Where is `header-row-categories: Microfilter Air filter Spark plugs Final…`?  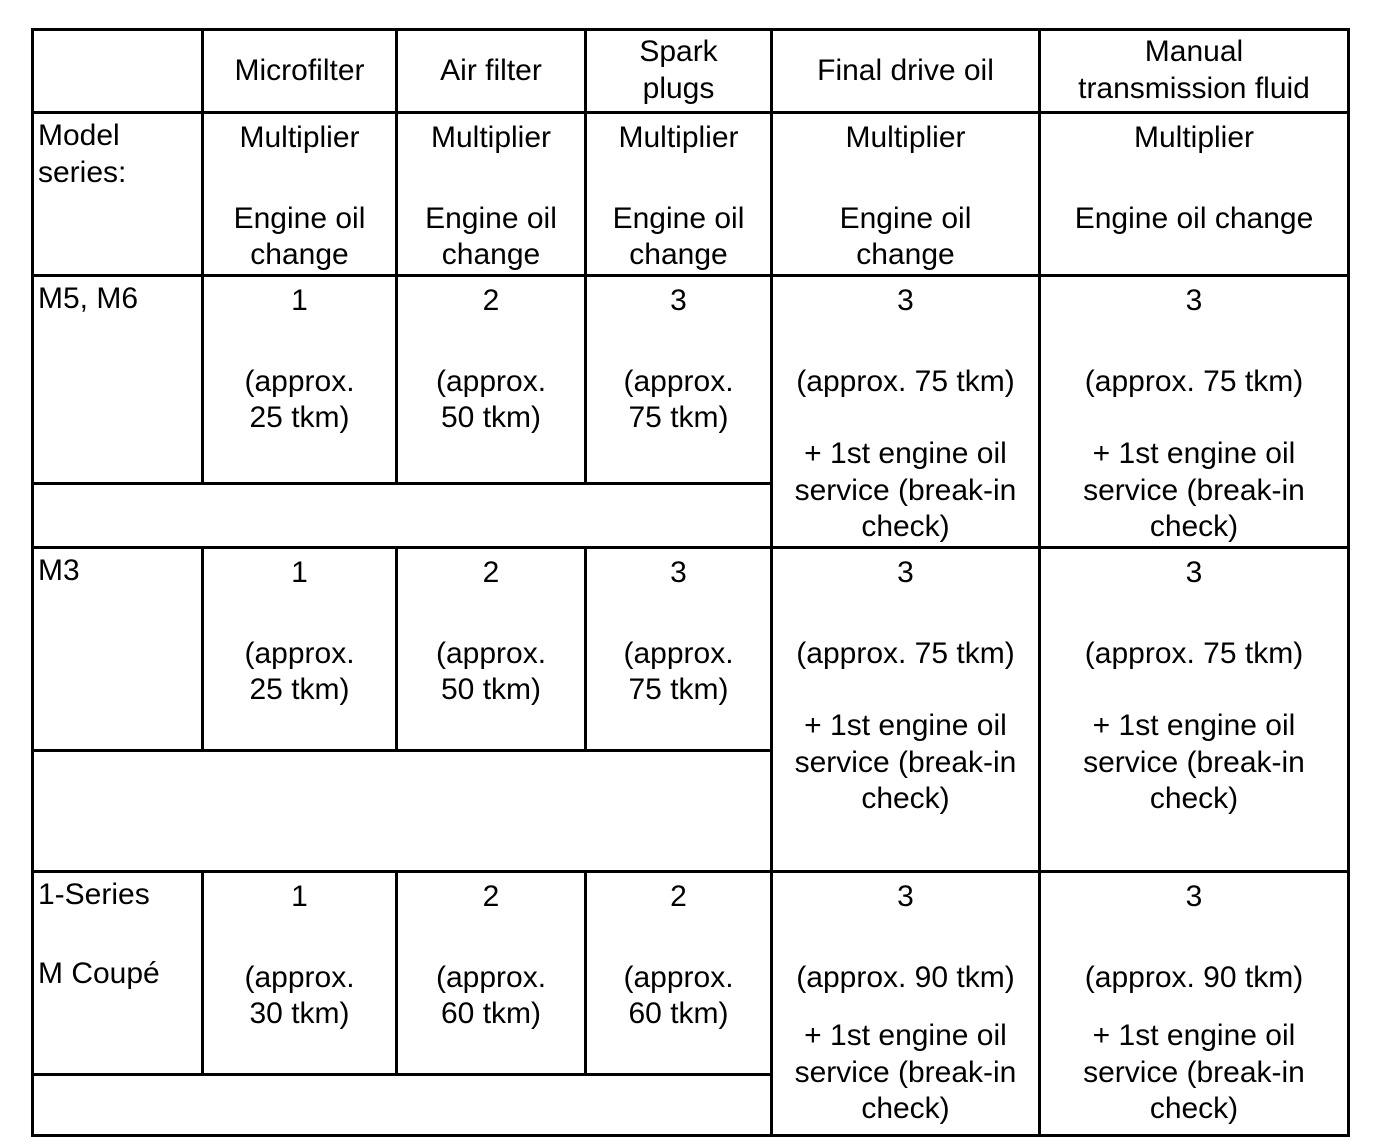
header-row-categories: Microfilter Air filter Spark plugs Final… is located at coordinates (690, 71).